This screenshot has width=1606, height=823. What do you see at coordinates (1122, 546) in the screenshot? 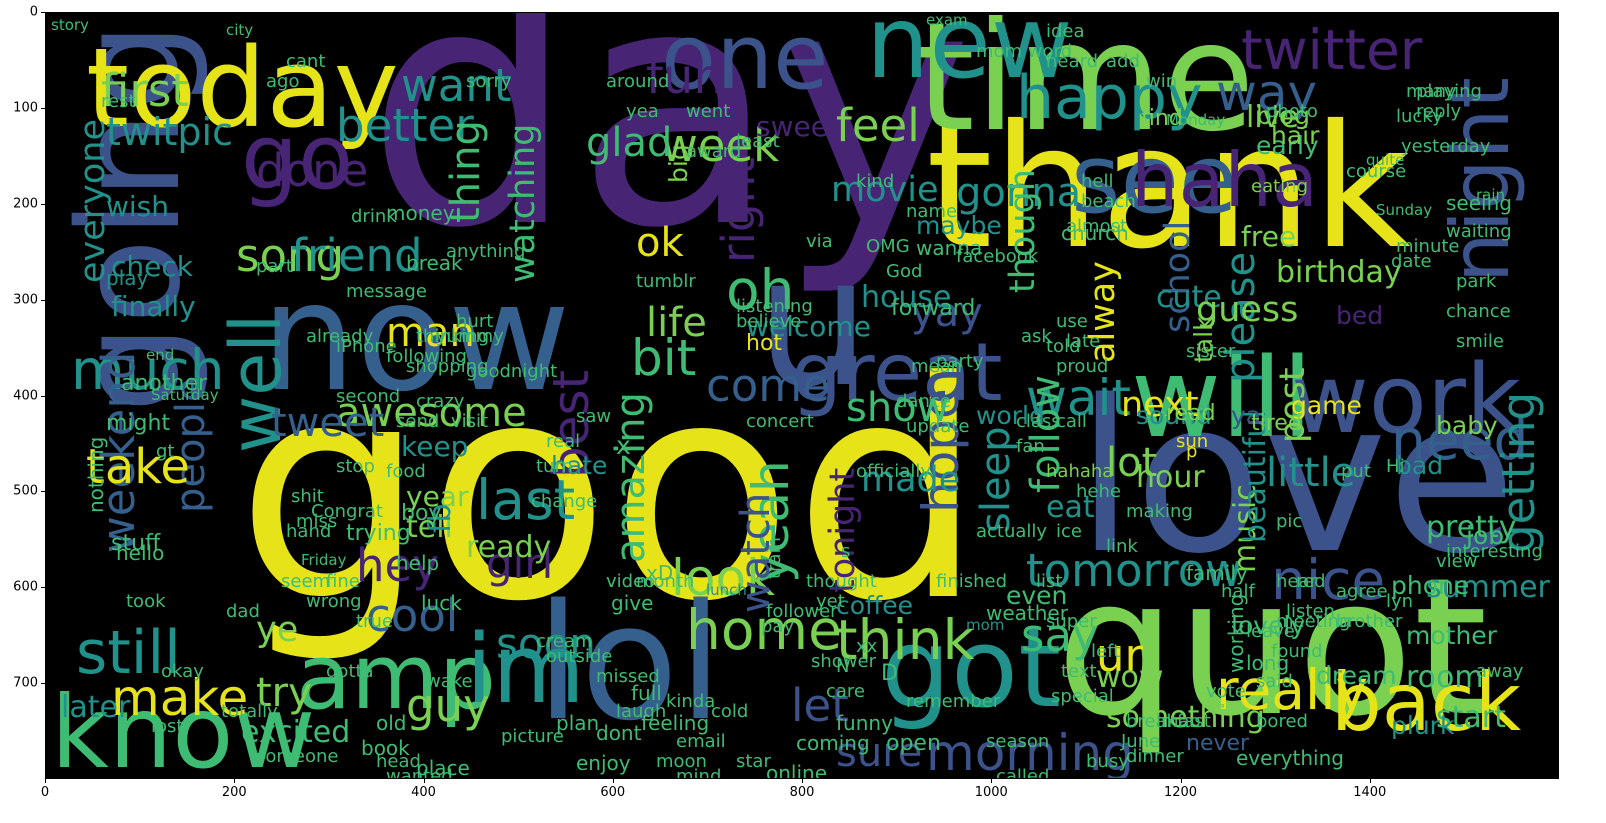
I see `cloud-word: link` at bounding box center [1122, 546].